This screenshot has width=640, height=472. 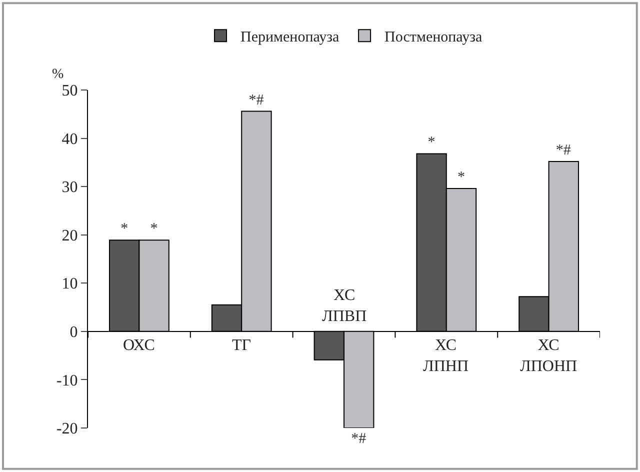 What do you see at coordinates (433, 38) in the screenshot?
I see `legend-label: Постменопауза` at bounding box center [433, 38].